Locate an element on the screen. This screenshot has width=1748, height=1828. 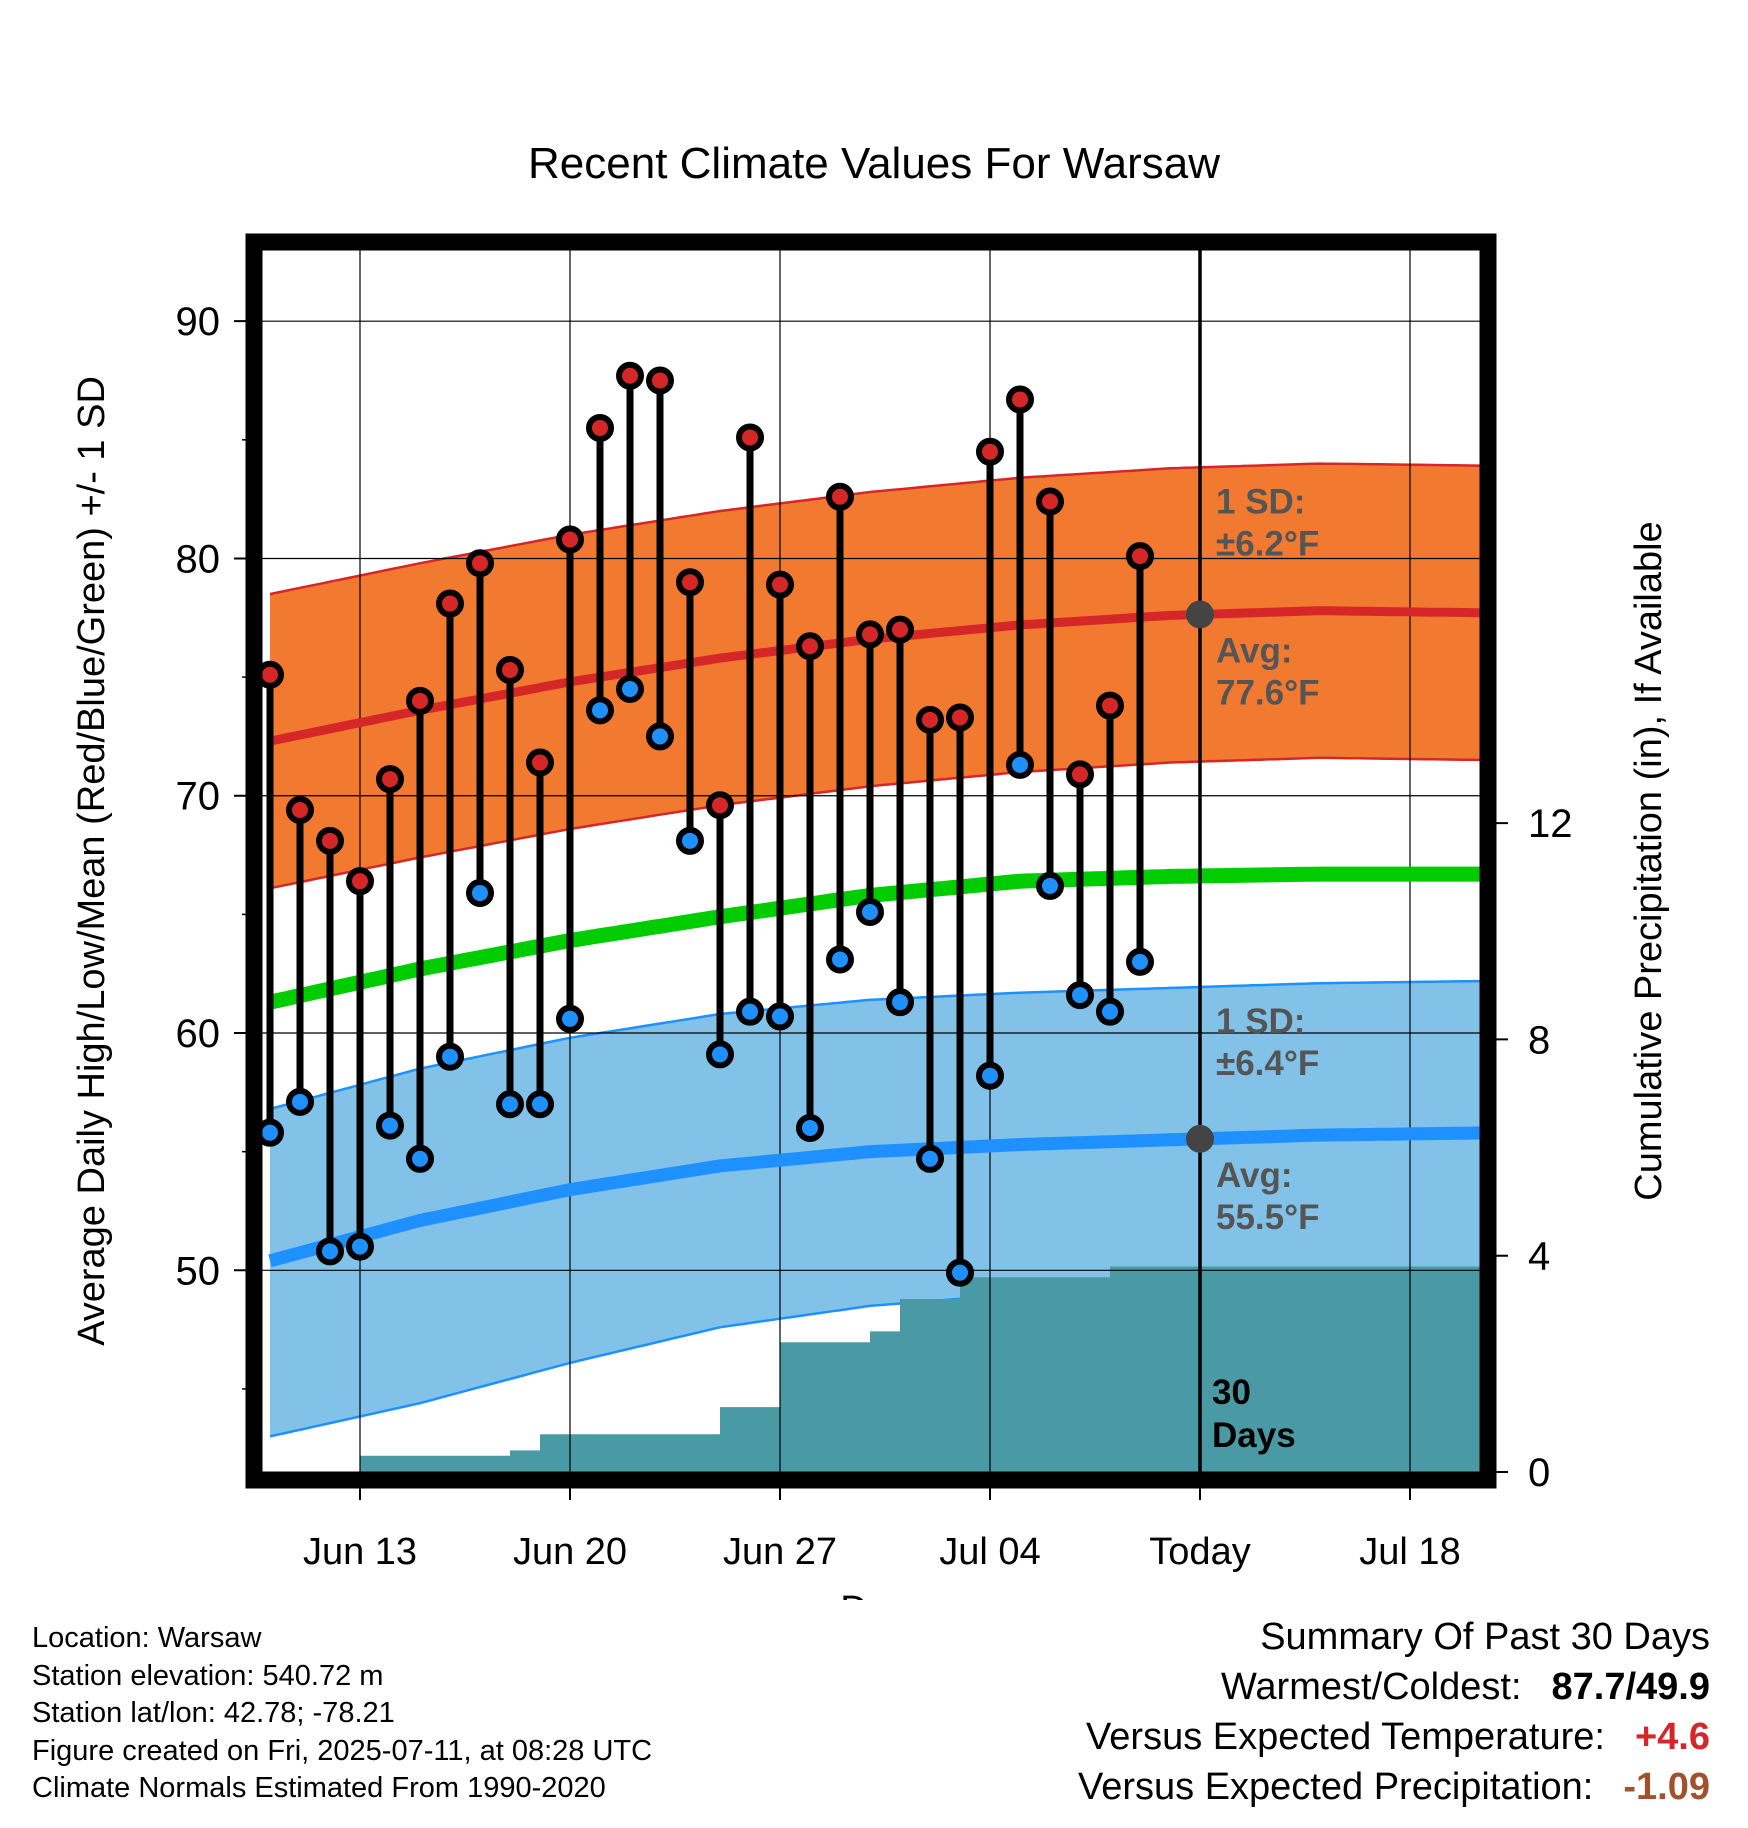
precip-anomaly-row: Versus Expected Precipitation: -1.09 is located at coordinates (1394, 1787).